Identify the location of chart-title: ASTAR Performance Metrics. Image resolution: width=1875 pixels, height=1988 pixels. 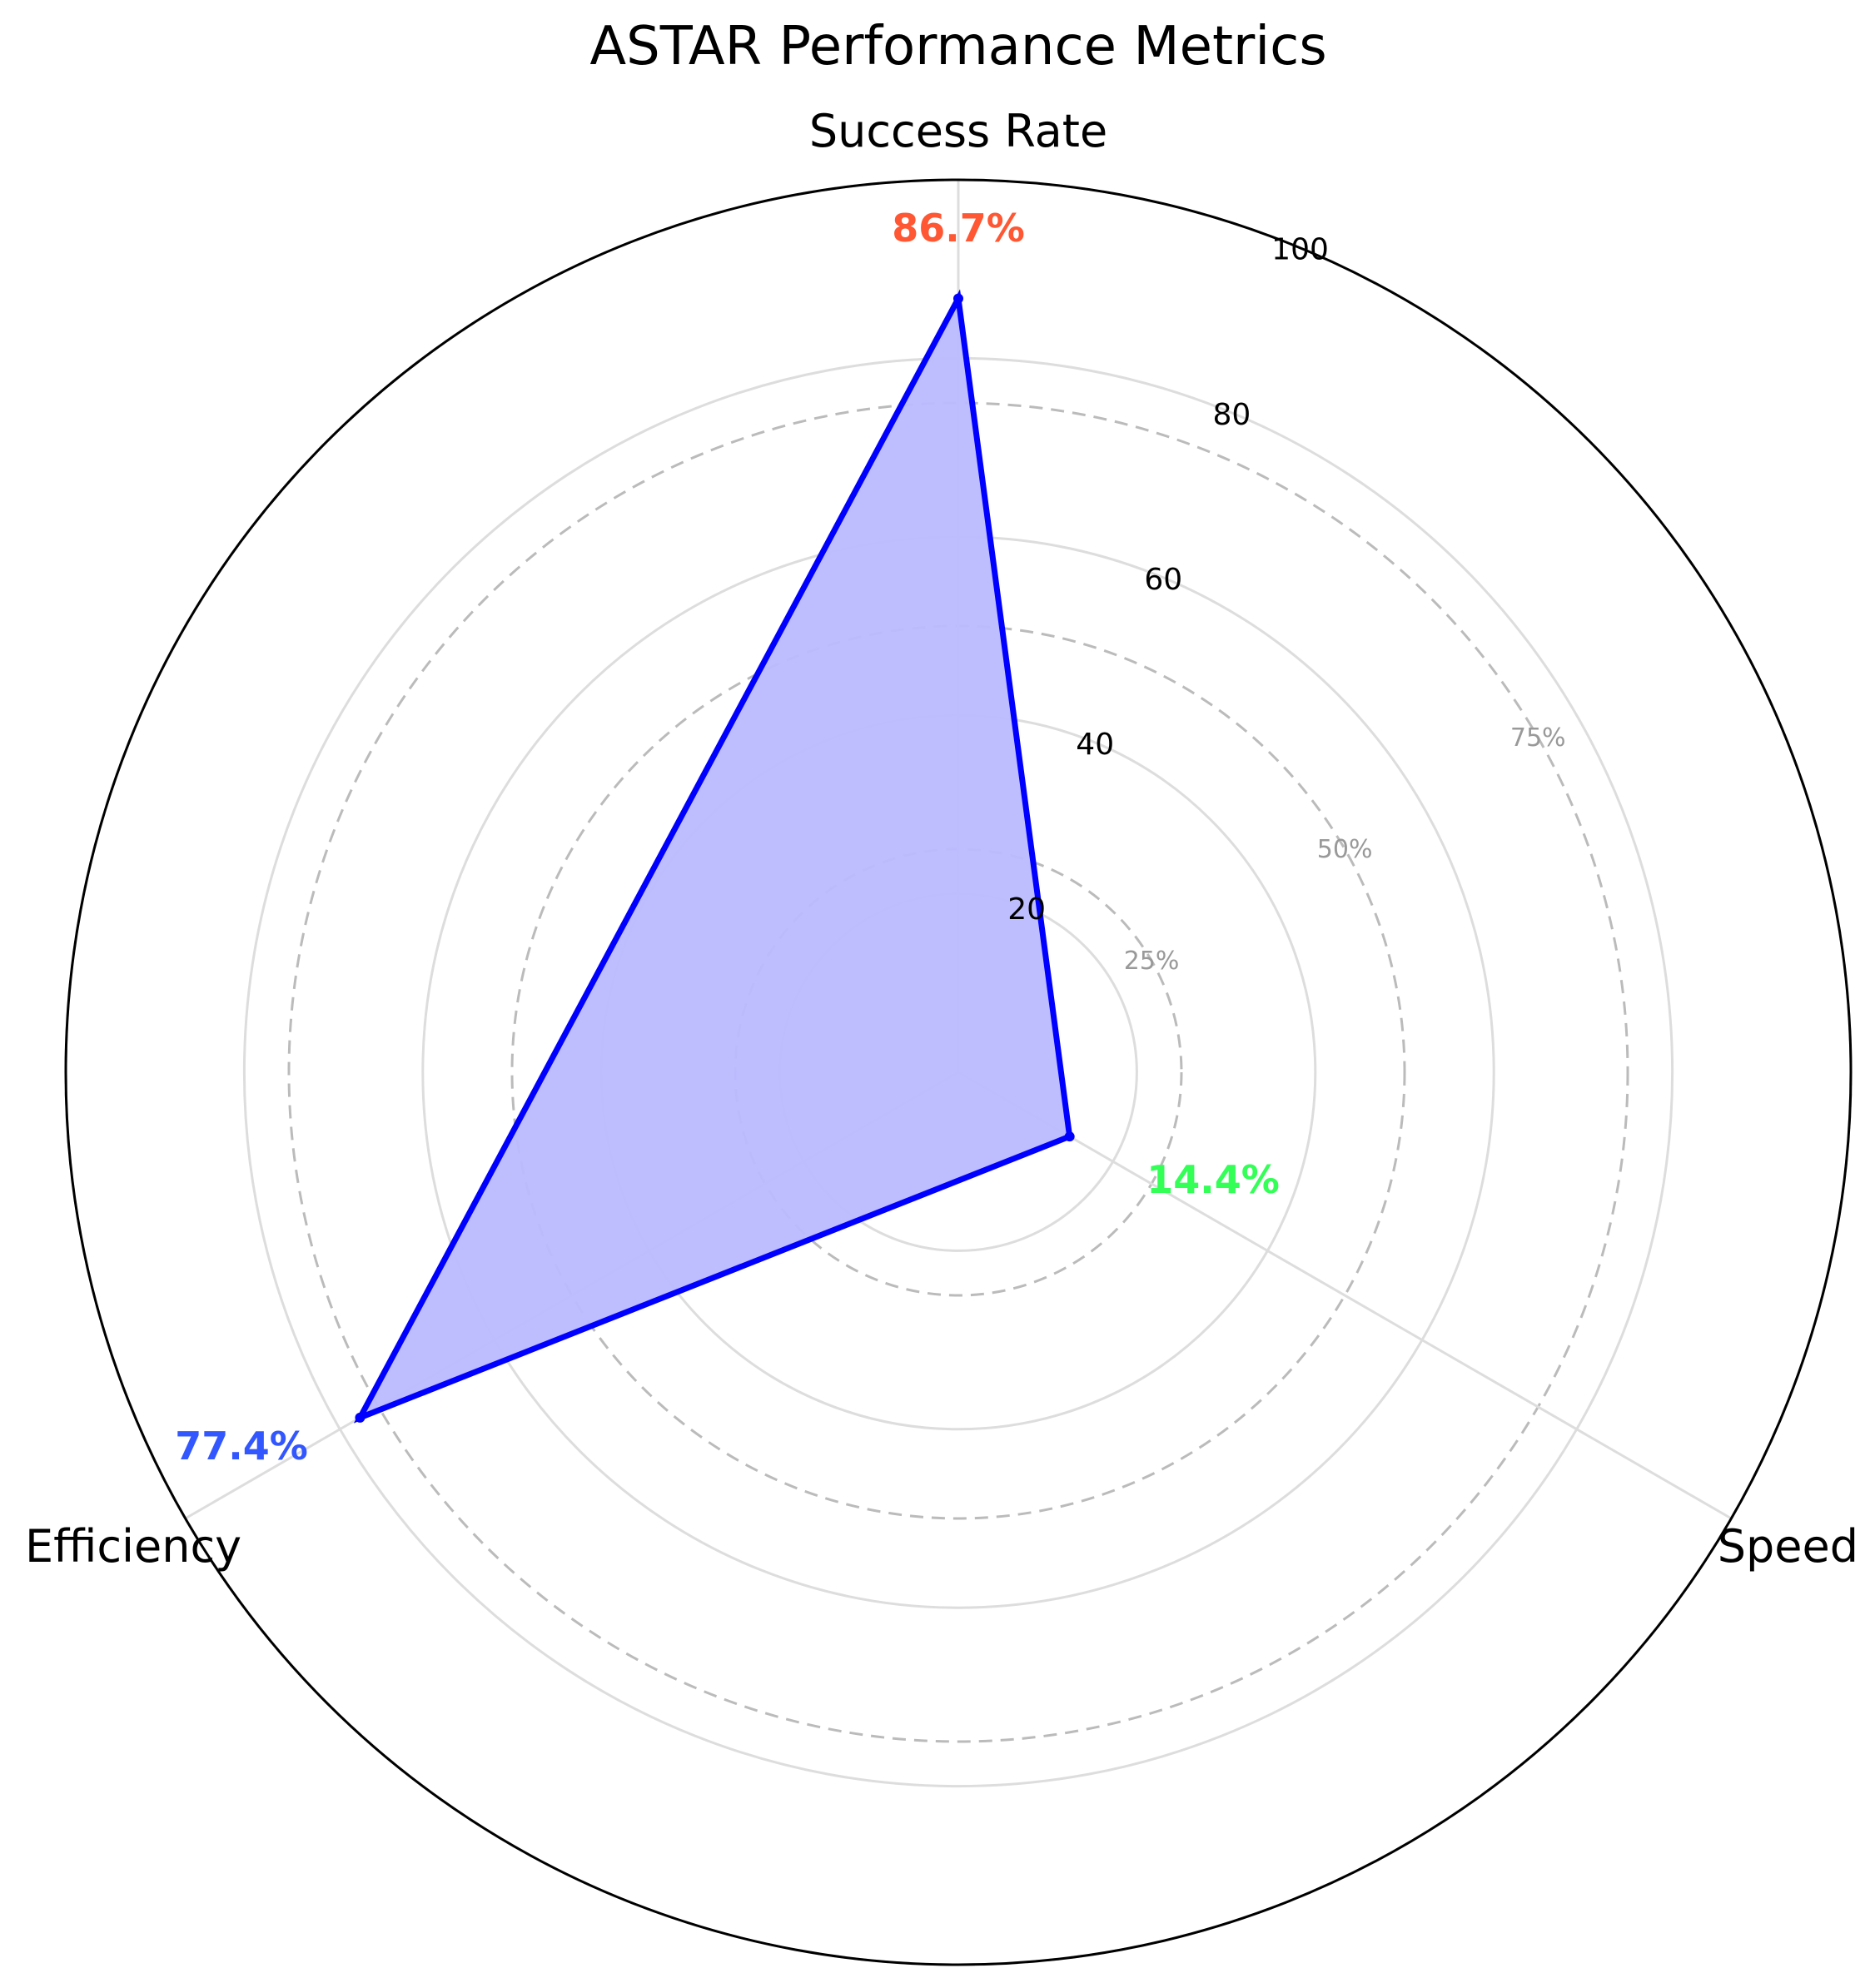
(957, 46).